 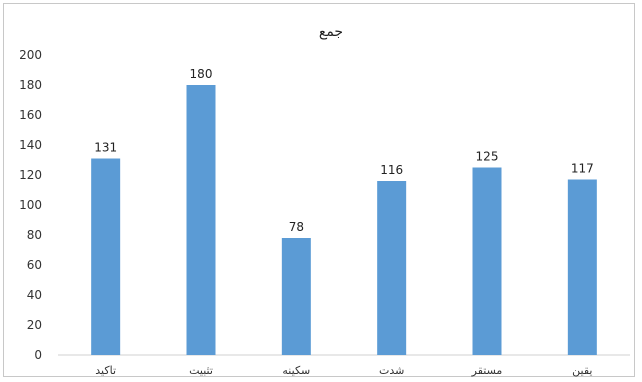 What do you see at coordinates (343, 370) in the screenshot?
I see `x-axis: تاکید تثبیت سکینه شدت مستقر یقین` at bounding box center [343, 370].